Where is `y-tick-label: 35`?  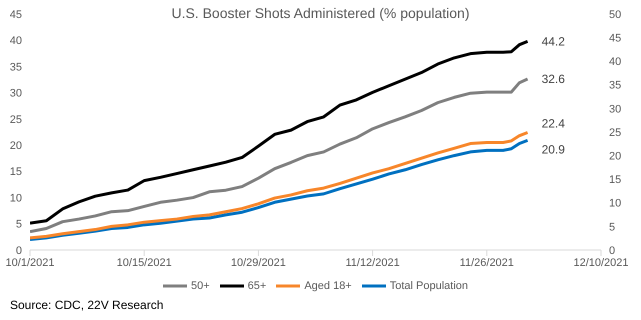
y-tick-label: 35 is located at coordinates (16, 67).